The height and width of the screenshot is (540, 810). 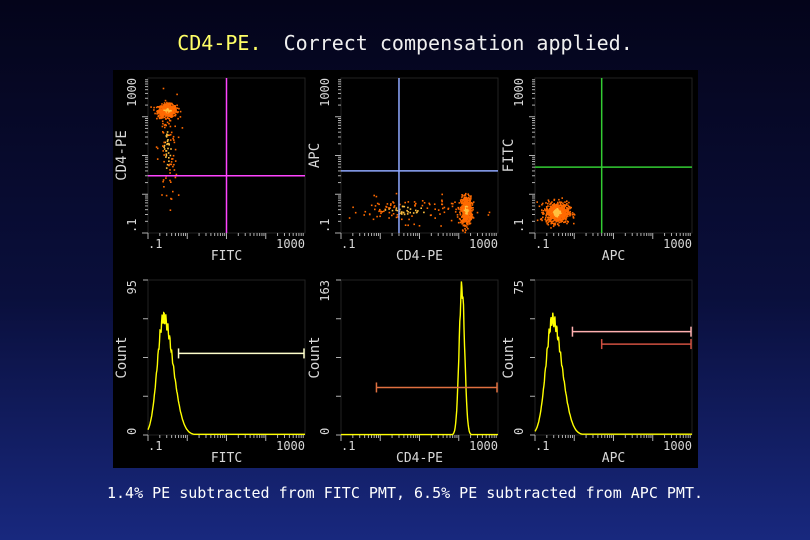 I want to click on plot-6: .1 1000 APC 0 75 Count, so click(x=597, y=372).